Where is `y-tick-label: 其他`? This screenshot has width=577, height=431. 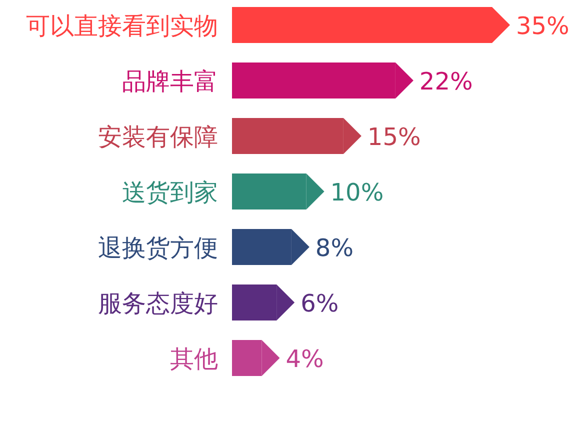
y-tick-label: 其他 is located at coordinates (194, 359).